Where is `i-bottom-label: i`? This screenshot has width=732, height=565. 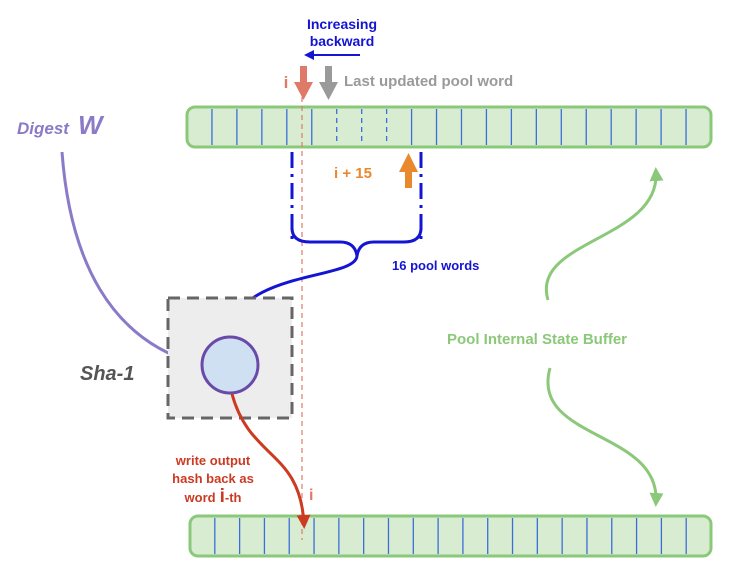
i-bottom-label: i is located at coordinates (311, 495).